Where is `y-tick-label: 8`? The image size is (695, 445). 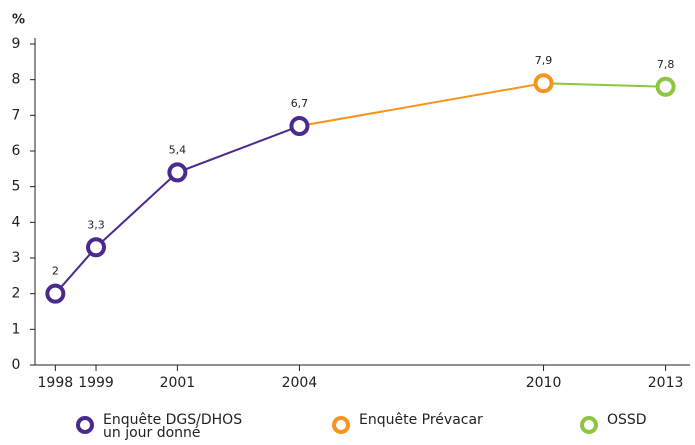
y-tick-label: 8 is located at coordinates (16, 80).